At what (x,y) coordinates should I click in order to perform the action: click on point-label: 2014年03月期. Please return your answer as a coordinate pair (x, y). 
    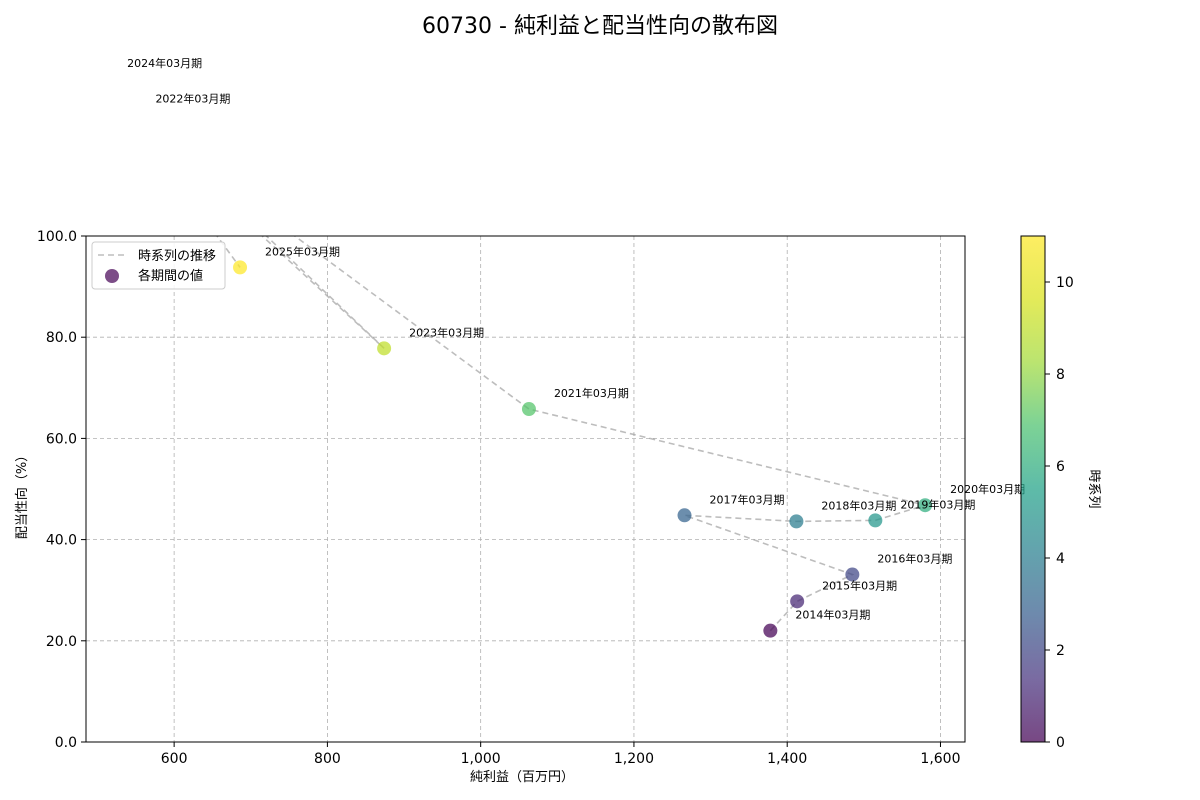
    Looking at the image, I should click on (832, 615).